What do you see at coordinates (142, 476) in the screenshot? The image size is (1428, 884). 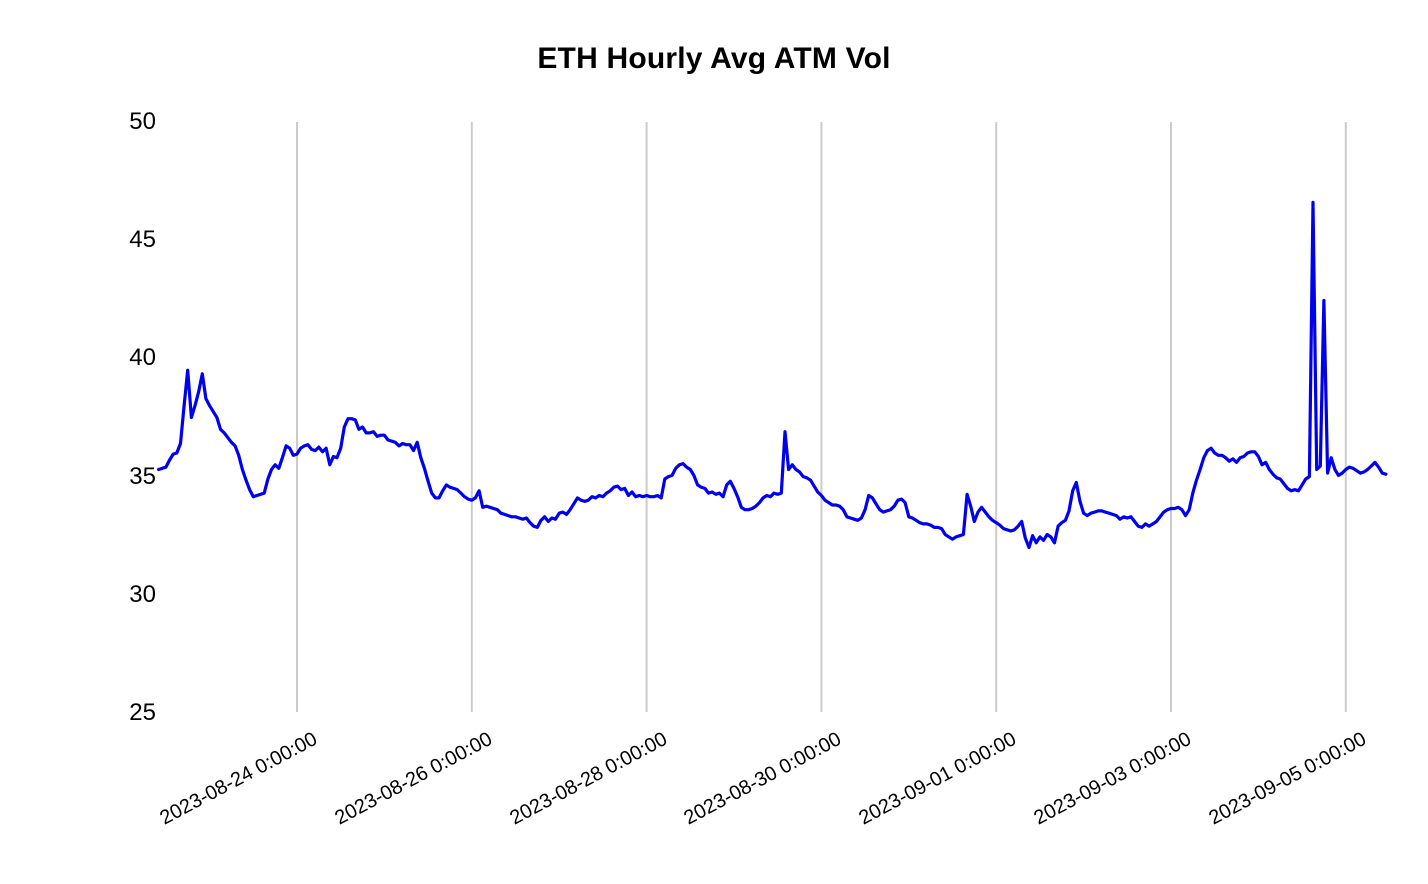 I see `y-axis-tick-label: 35` at bounding box center [142, 476].